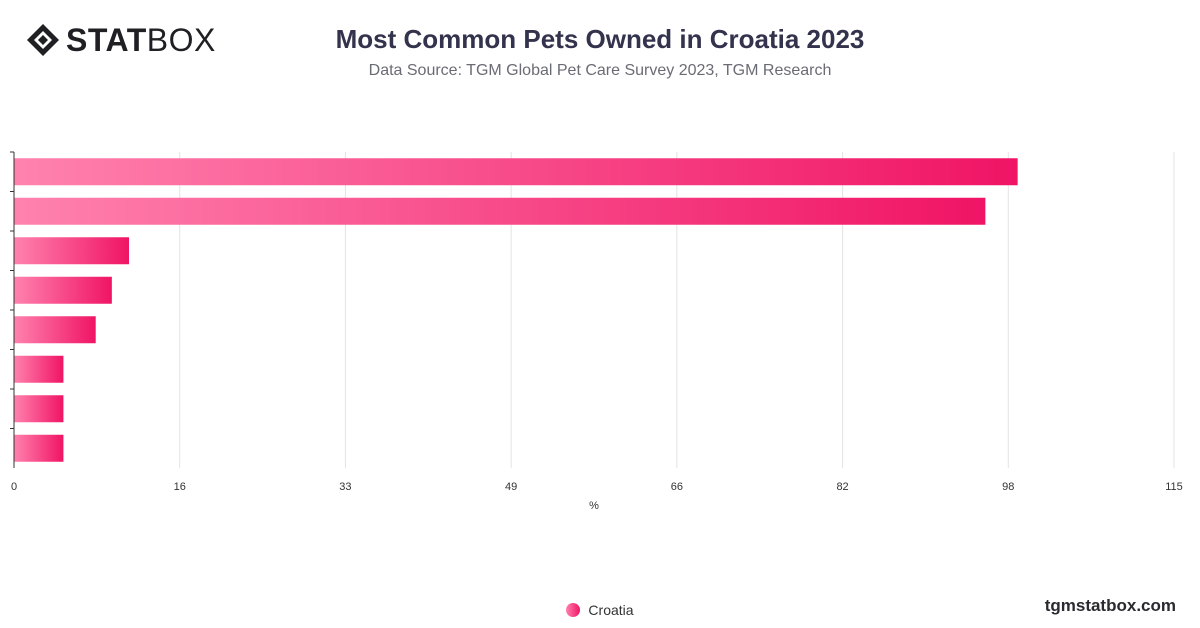 The image size is (1200, 628). Describe the element at coordinates (1110, 605) in the screenshot. I see `footer-site-url: tgmstatbox.com` at that location.